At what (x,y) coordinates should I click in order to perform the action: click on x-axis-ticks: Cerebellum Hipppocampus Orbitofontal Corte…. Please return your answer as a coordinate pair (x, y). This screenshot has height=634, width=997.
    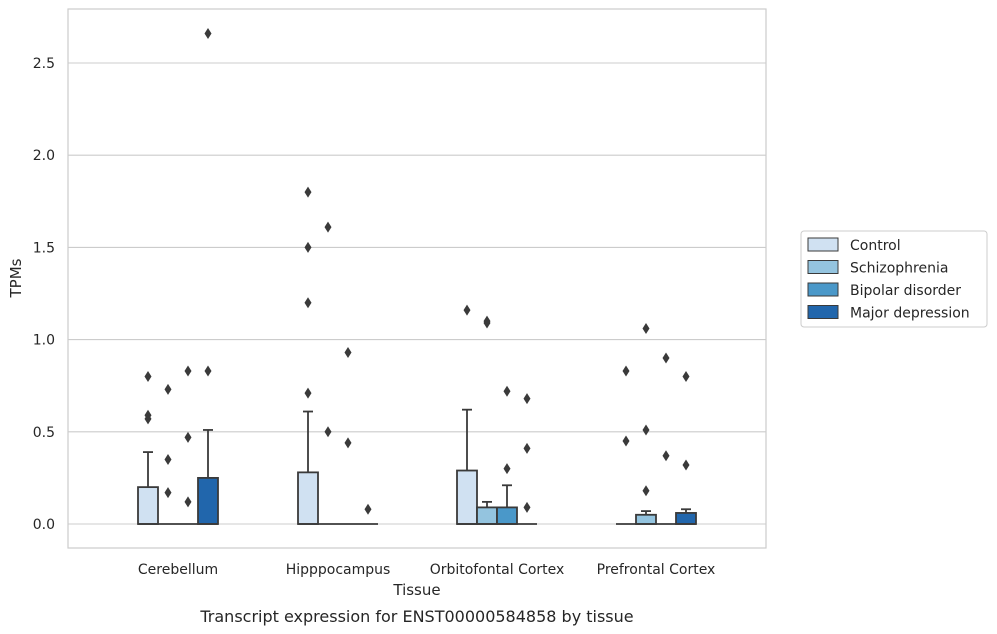
    Looking at the image, I should click on (426, 570).